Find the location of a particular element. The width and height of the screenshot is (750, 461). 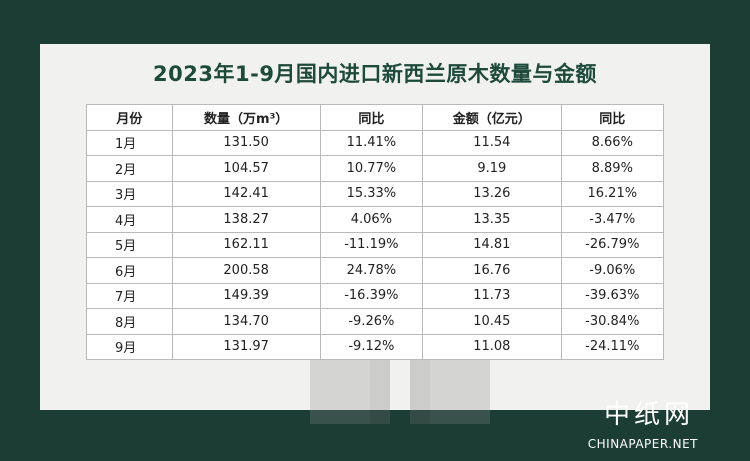

cell-amount: 13.35 is located at coordinates (492, 219).